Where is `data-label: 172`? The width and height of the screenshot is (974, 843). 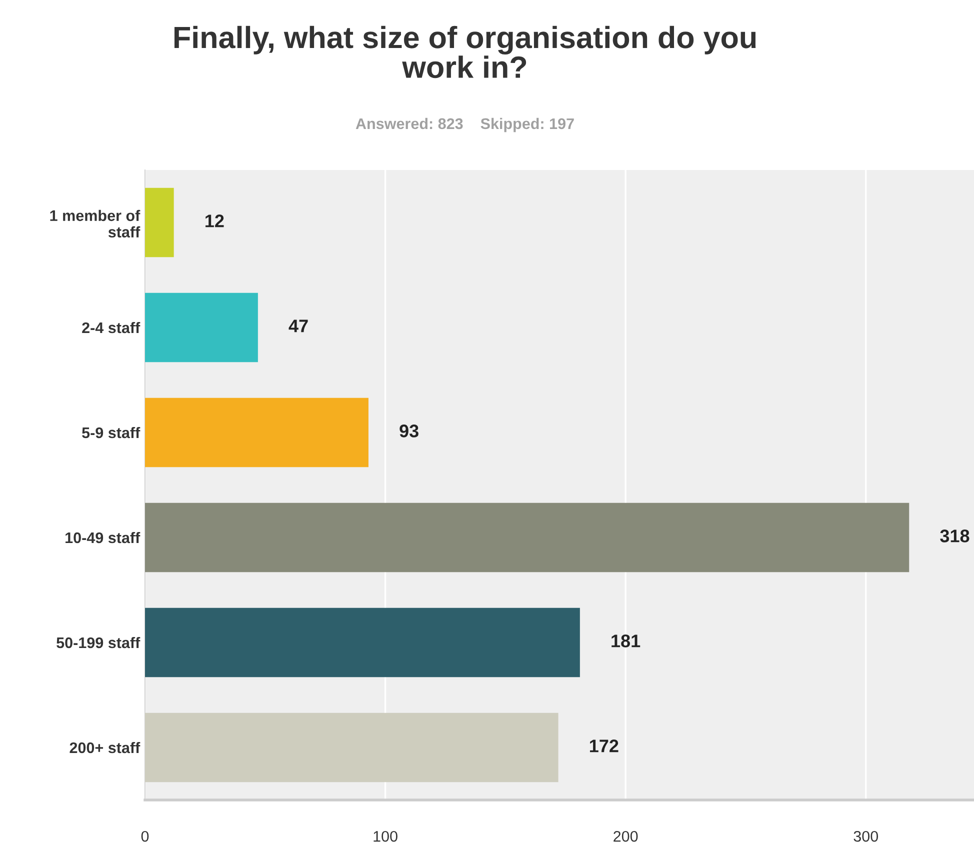
data-label: 172 is located at coordinates (604, 746).